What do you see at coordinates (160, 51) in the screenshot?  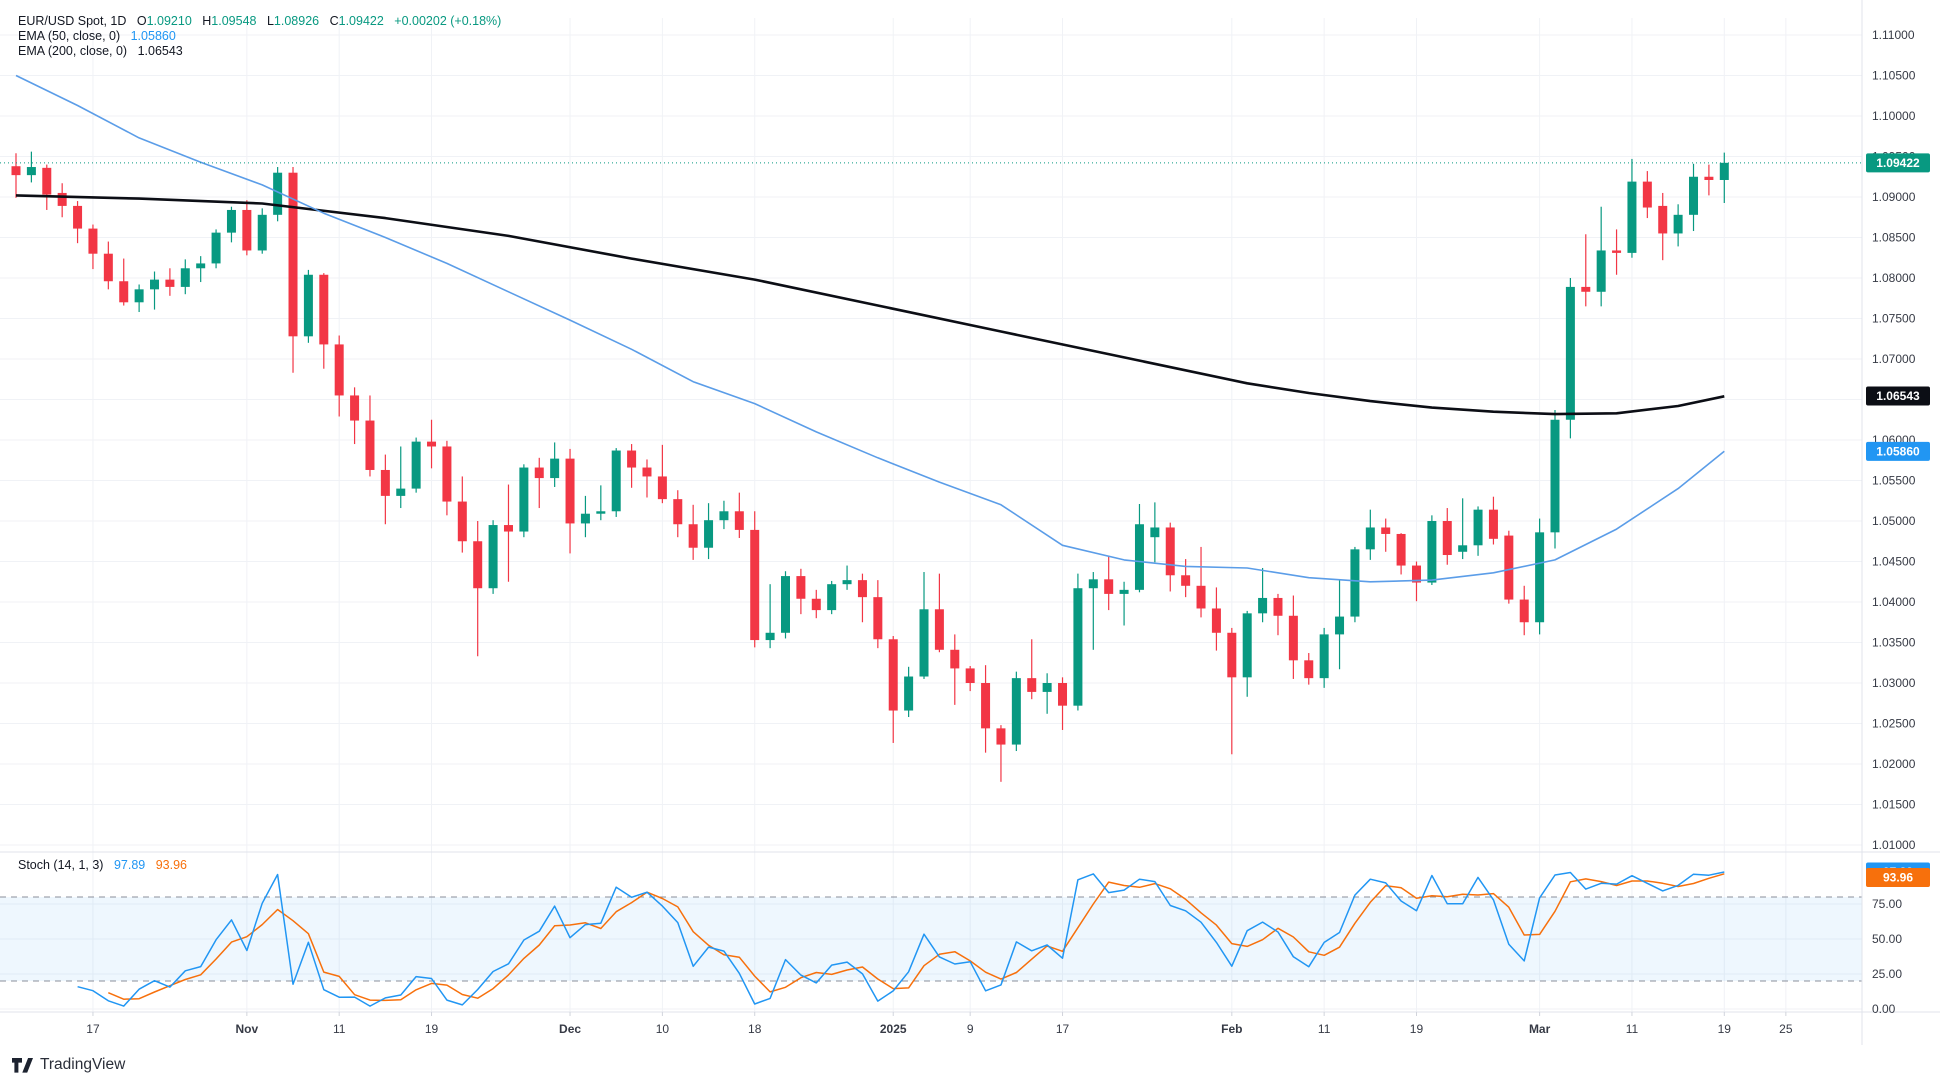 I see `ema200-value: 1.06543` at bounding box center [160, 51].